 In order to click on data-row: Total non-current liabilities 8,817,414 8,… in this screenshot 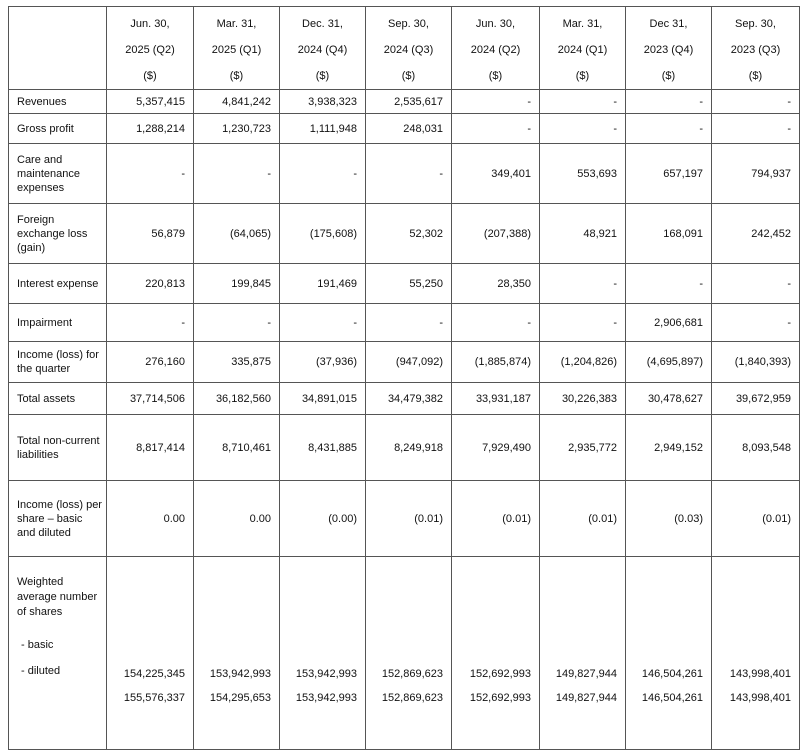, I will do `click(404, 447)`.